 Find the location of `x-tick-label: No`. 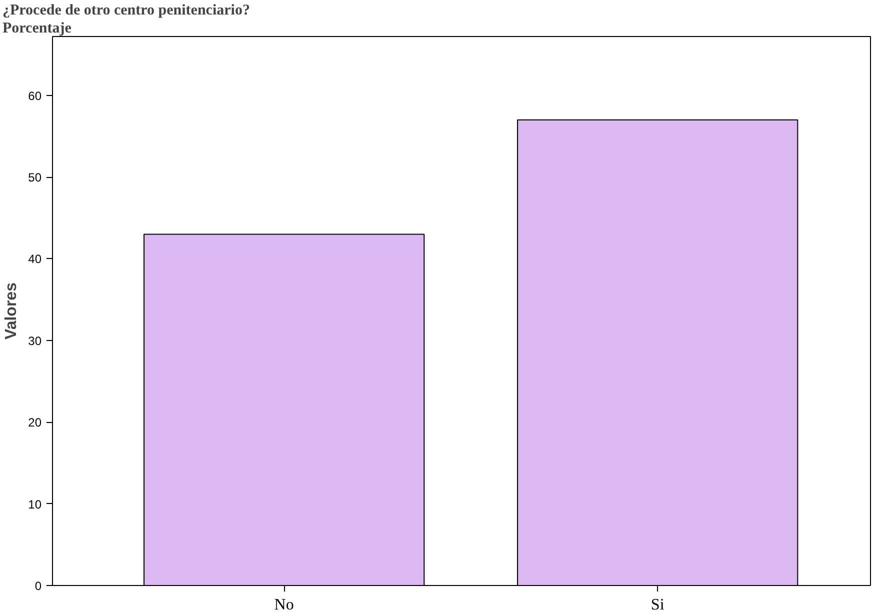

x-tick-label: No is located at coordinates (284, 605).